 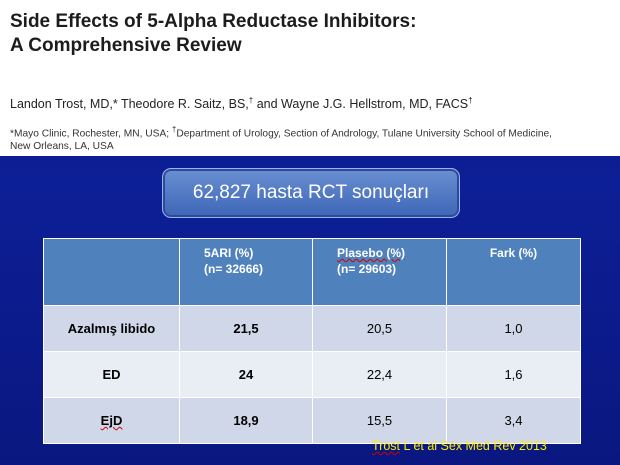 What do you see at coordinates (513, 272) in the screenshot?
I see `header-diff: Fark (%)` at bounding box center [513, 272].